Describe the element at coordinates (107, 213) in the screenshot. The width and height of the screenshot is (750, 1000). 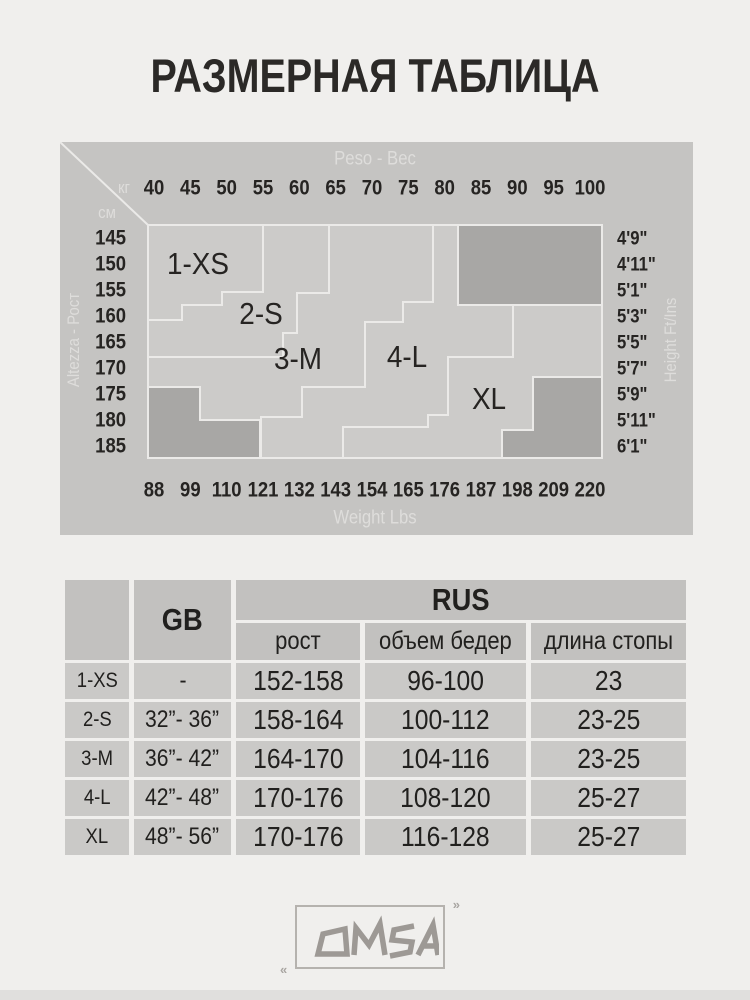
I see `cm-unit-label: см` at that location.